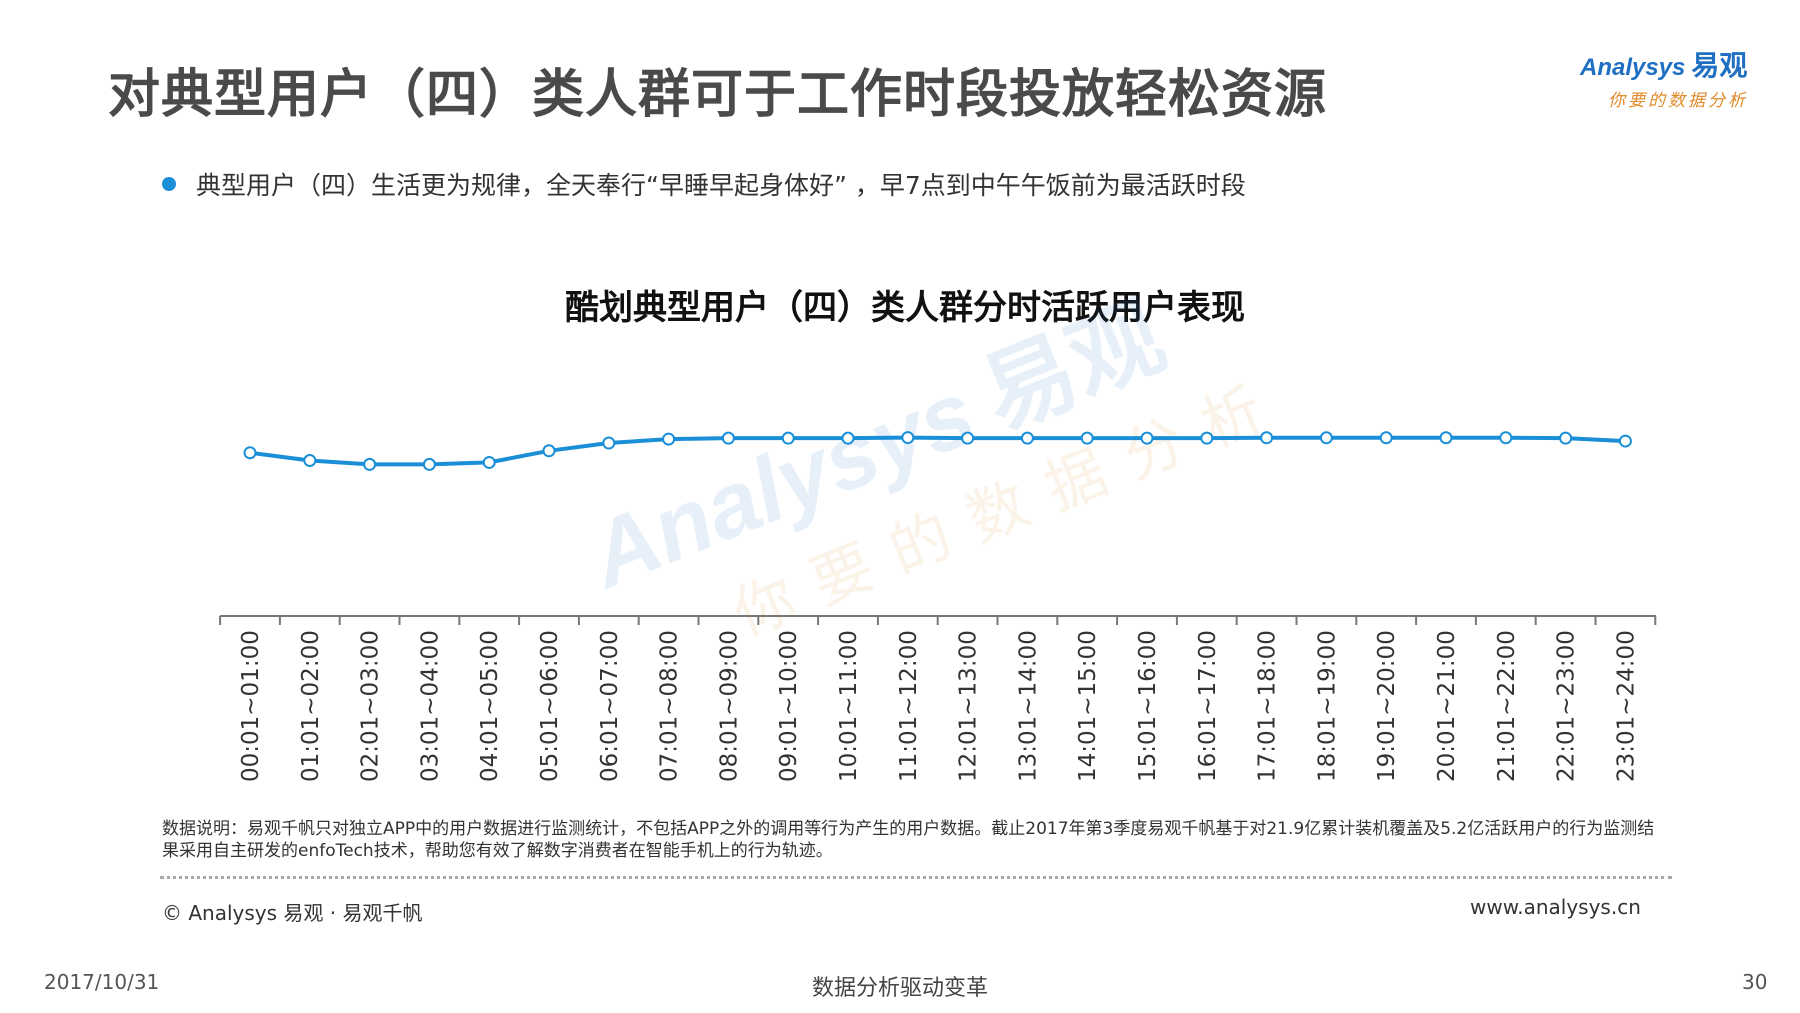 The width and height of the screenshot is (1800, 1013). What do you see at coordinates (905, 308) in the screenshot?
I see `chart-title: 酷划典型用户（四）类人群分时活跃用户表现` at bounding box center [905, 308].